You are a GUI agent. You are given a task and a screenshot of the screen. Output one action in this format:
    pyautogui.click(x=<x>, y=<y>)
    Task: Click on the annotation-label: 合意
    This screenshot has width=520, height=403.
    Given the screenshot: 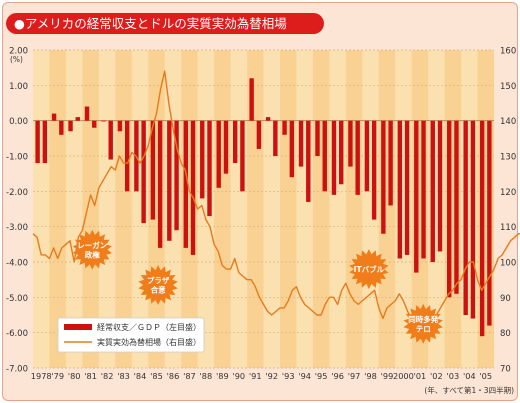 What is the action you would take?
    pyautogui.click(x=158, y=290)
    